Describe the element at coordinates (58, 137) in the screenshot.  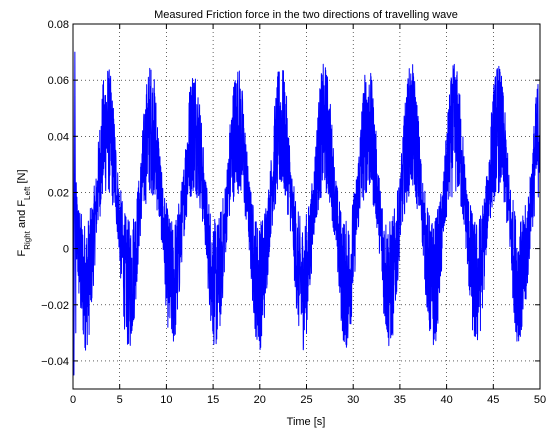
I see `y-tick-label: 0.04` at that location.